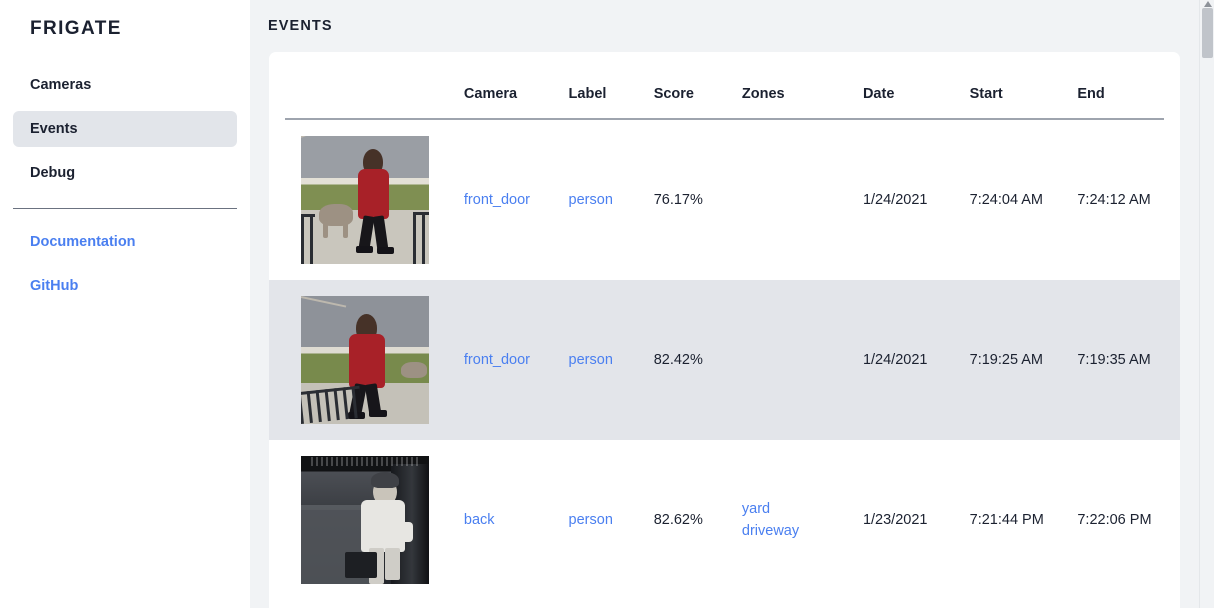 The height and width of the screenshot is (608, 1214). I want to click on event-camera-link: back, so click(479, 520).